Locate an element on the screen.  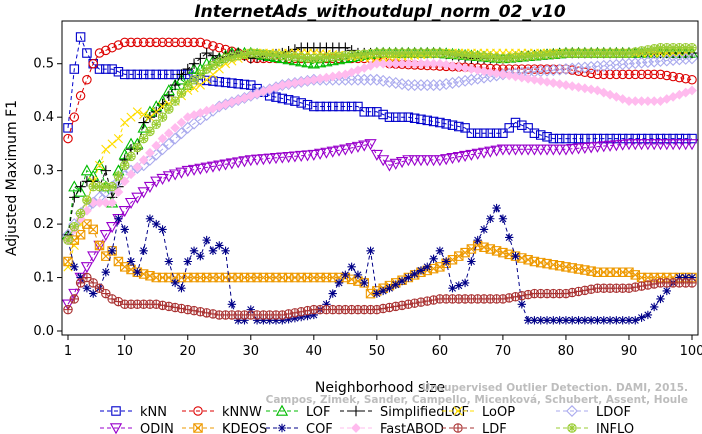
x-tick-label: 70 is located at coordinates (503, 351).